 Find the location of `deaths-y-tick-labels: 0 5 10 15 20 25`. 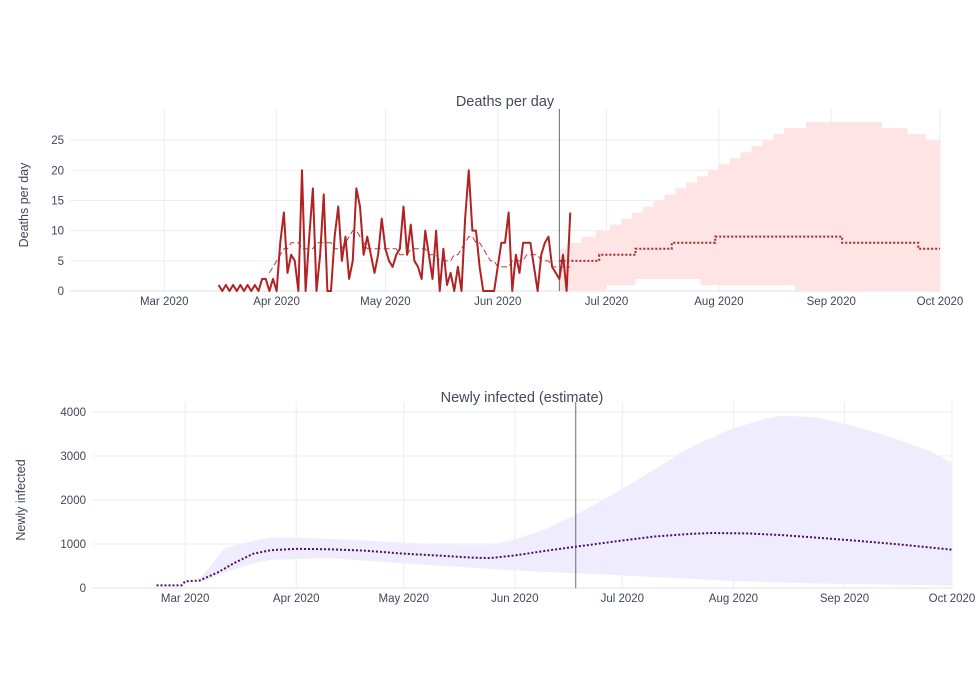

deaths-y-tick-labels: 0 5 10 15 20 25 is located at coordinates (57, 216).